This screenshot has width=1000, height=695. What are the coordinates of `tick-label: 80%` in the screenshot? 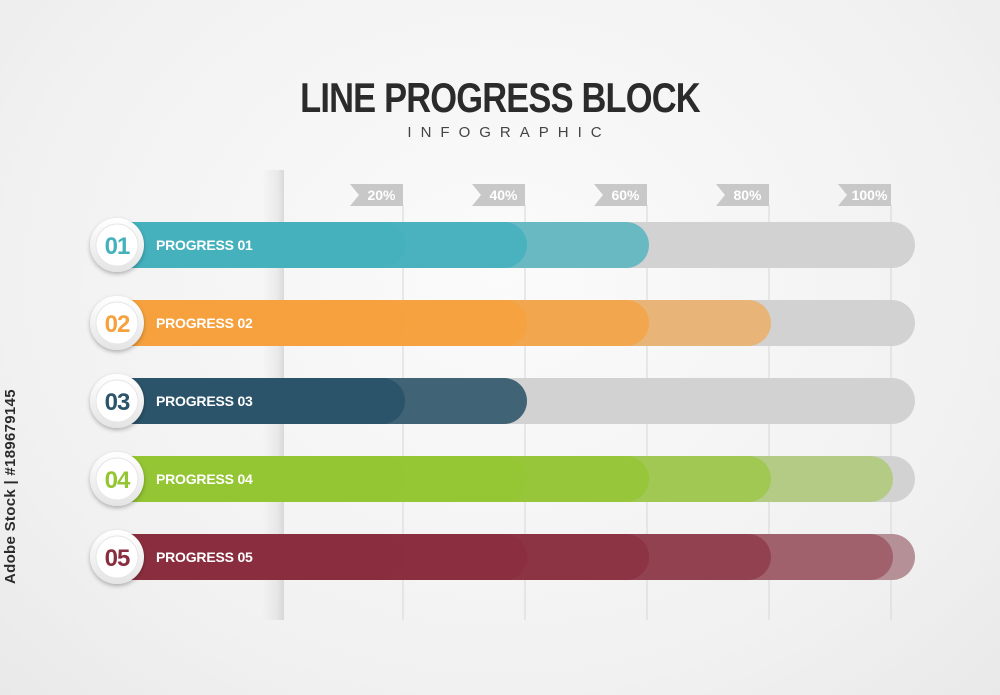 It's located at (747, 195).